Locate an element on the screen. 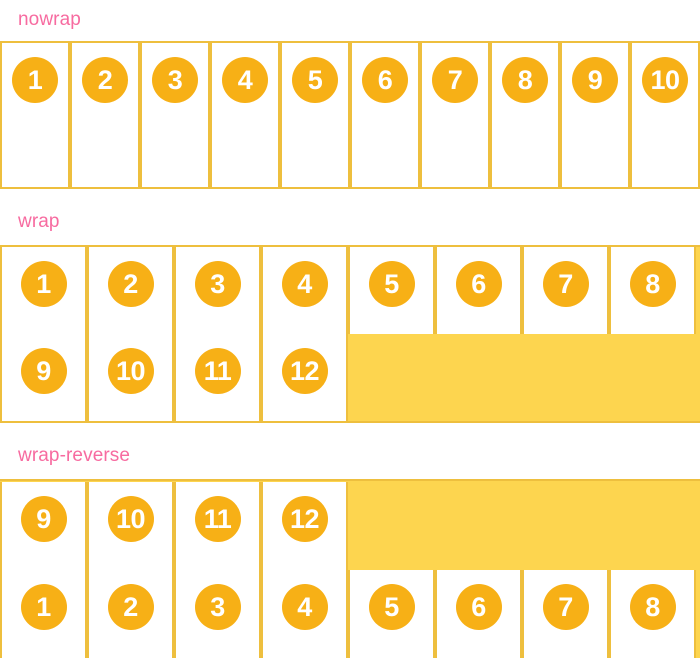  section-label-wrap: wrap is located at coordinates (39, 221).